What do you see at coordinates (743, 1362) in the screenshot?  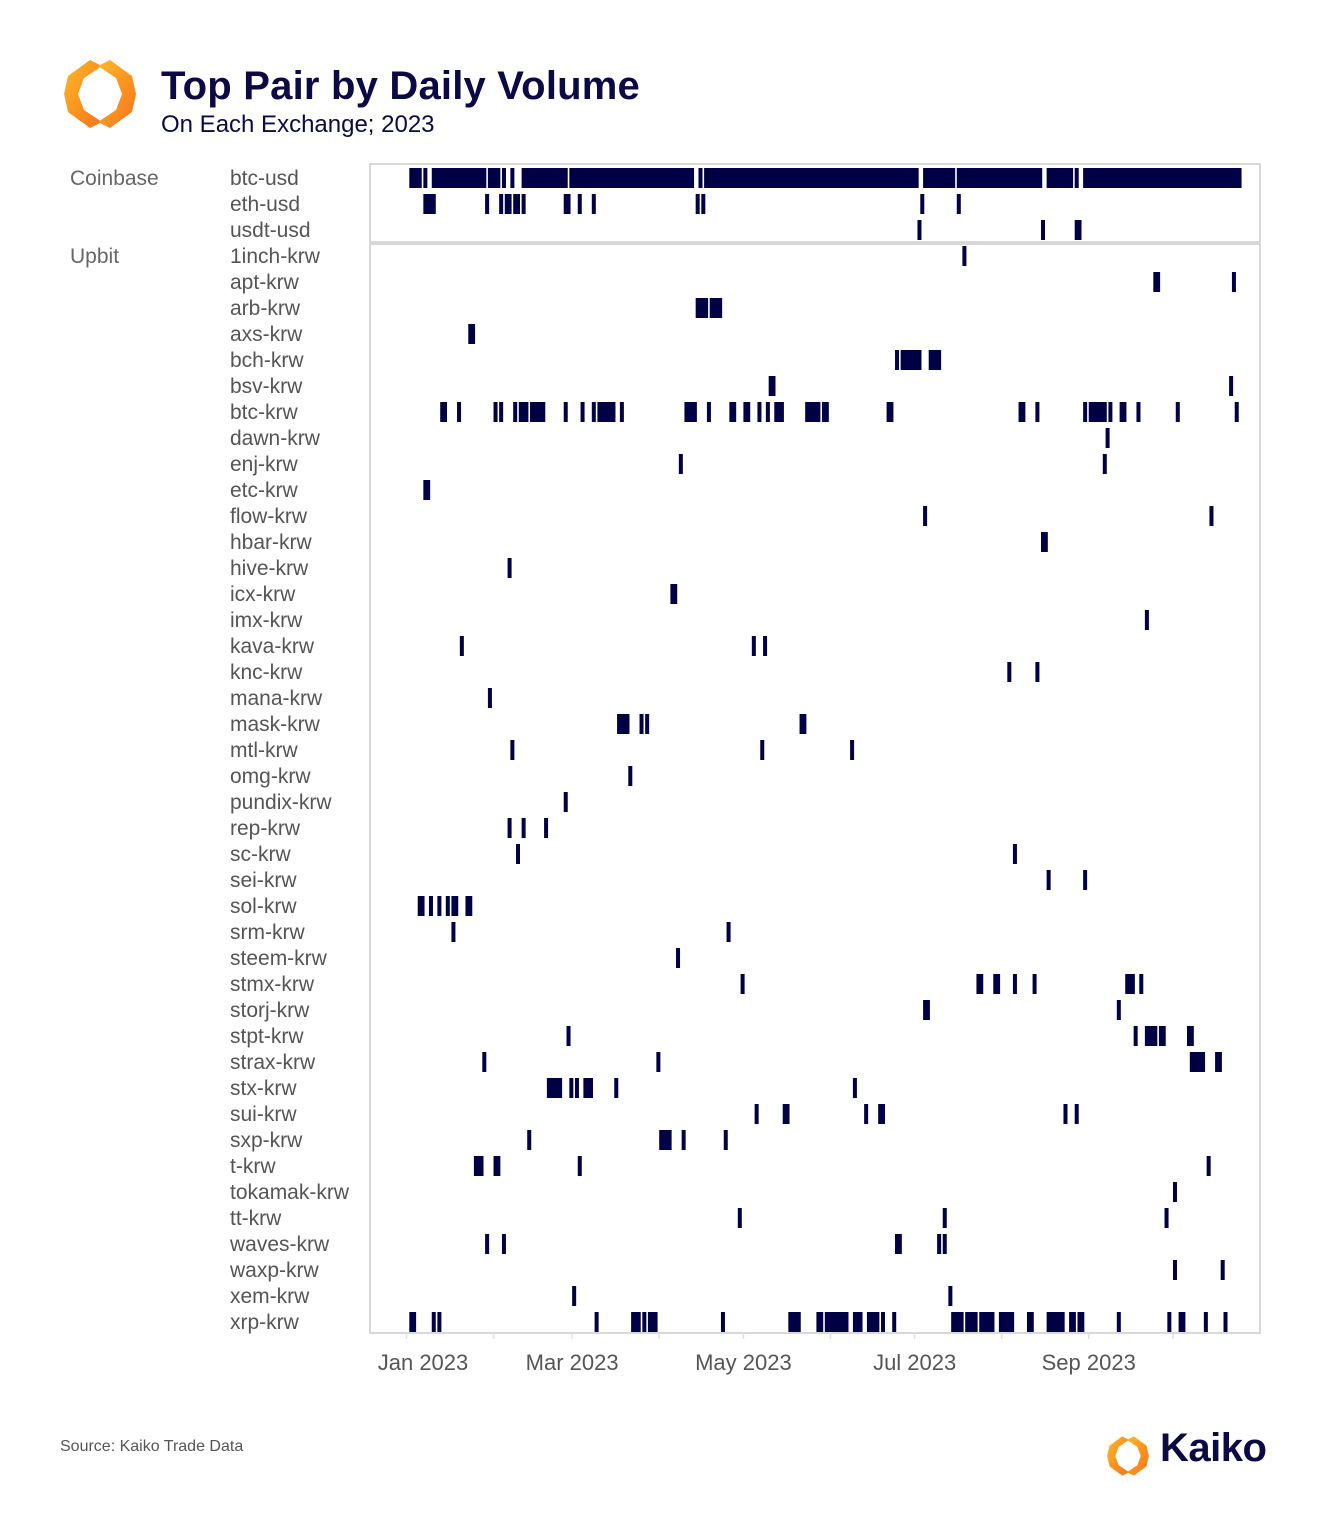 I see `x-tick-label: May 2023` at bounding box center [743, 1362].